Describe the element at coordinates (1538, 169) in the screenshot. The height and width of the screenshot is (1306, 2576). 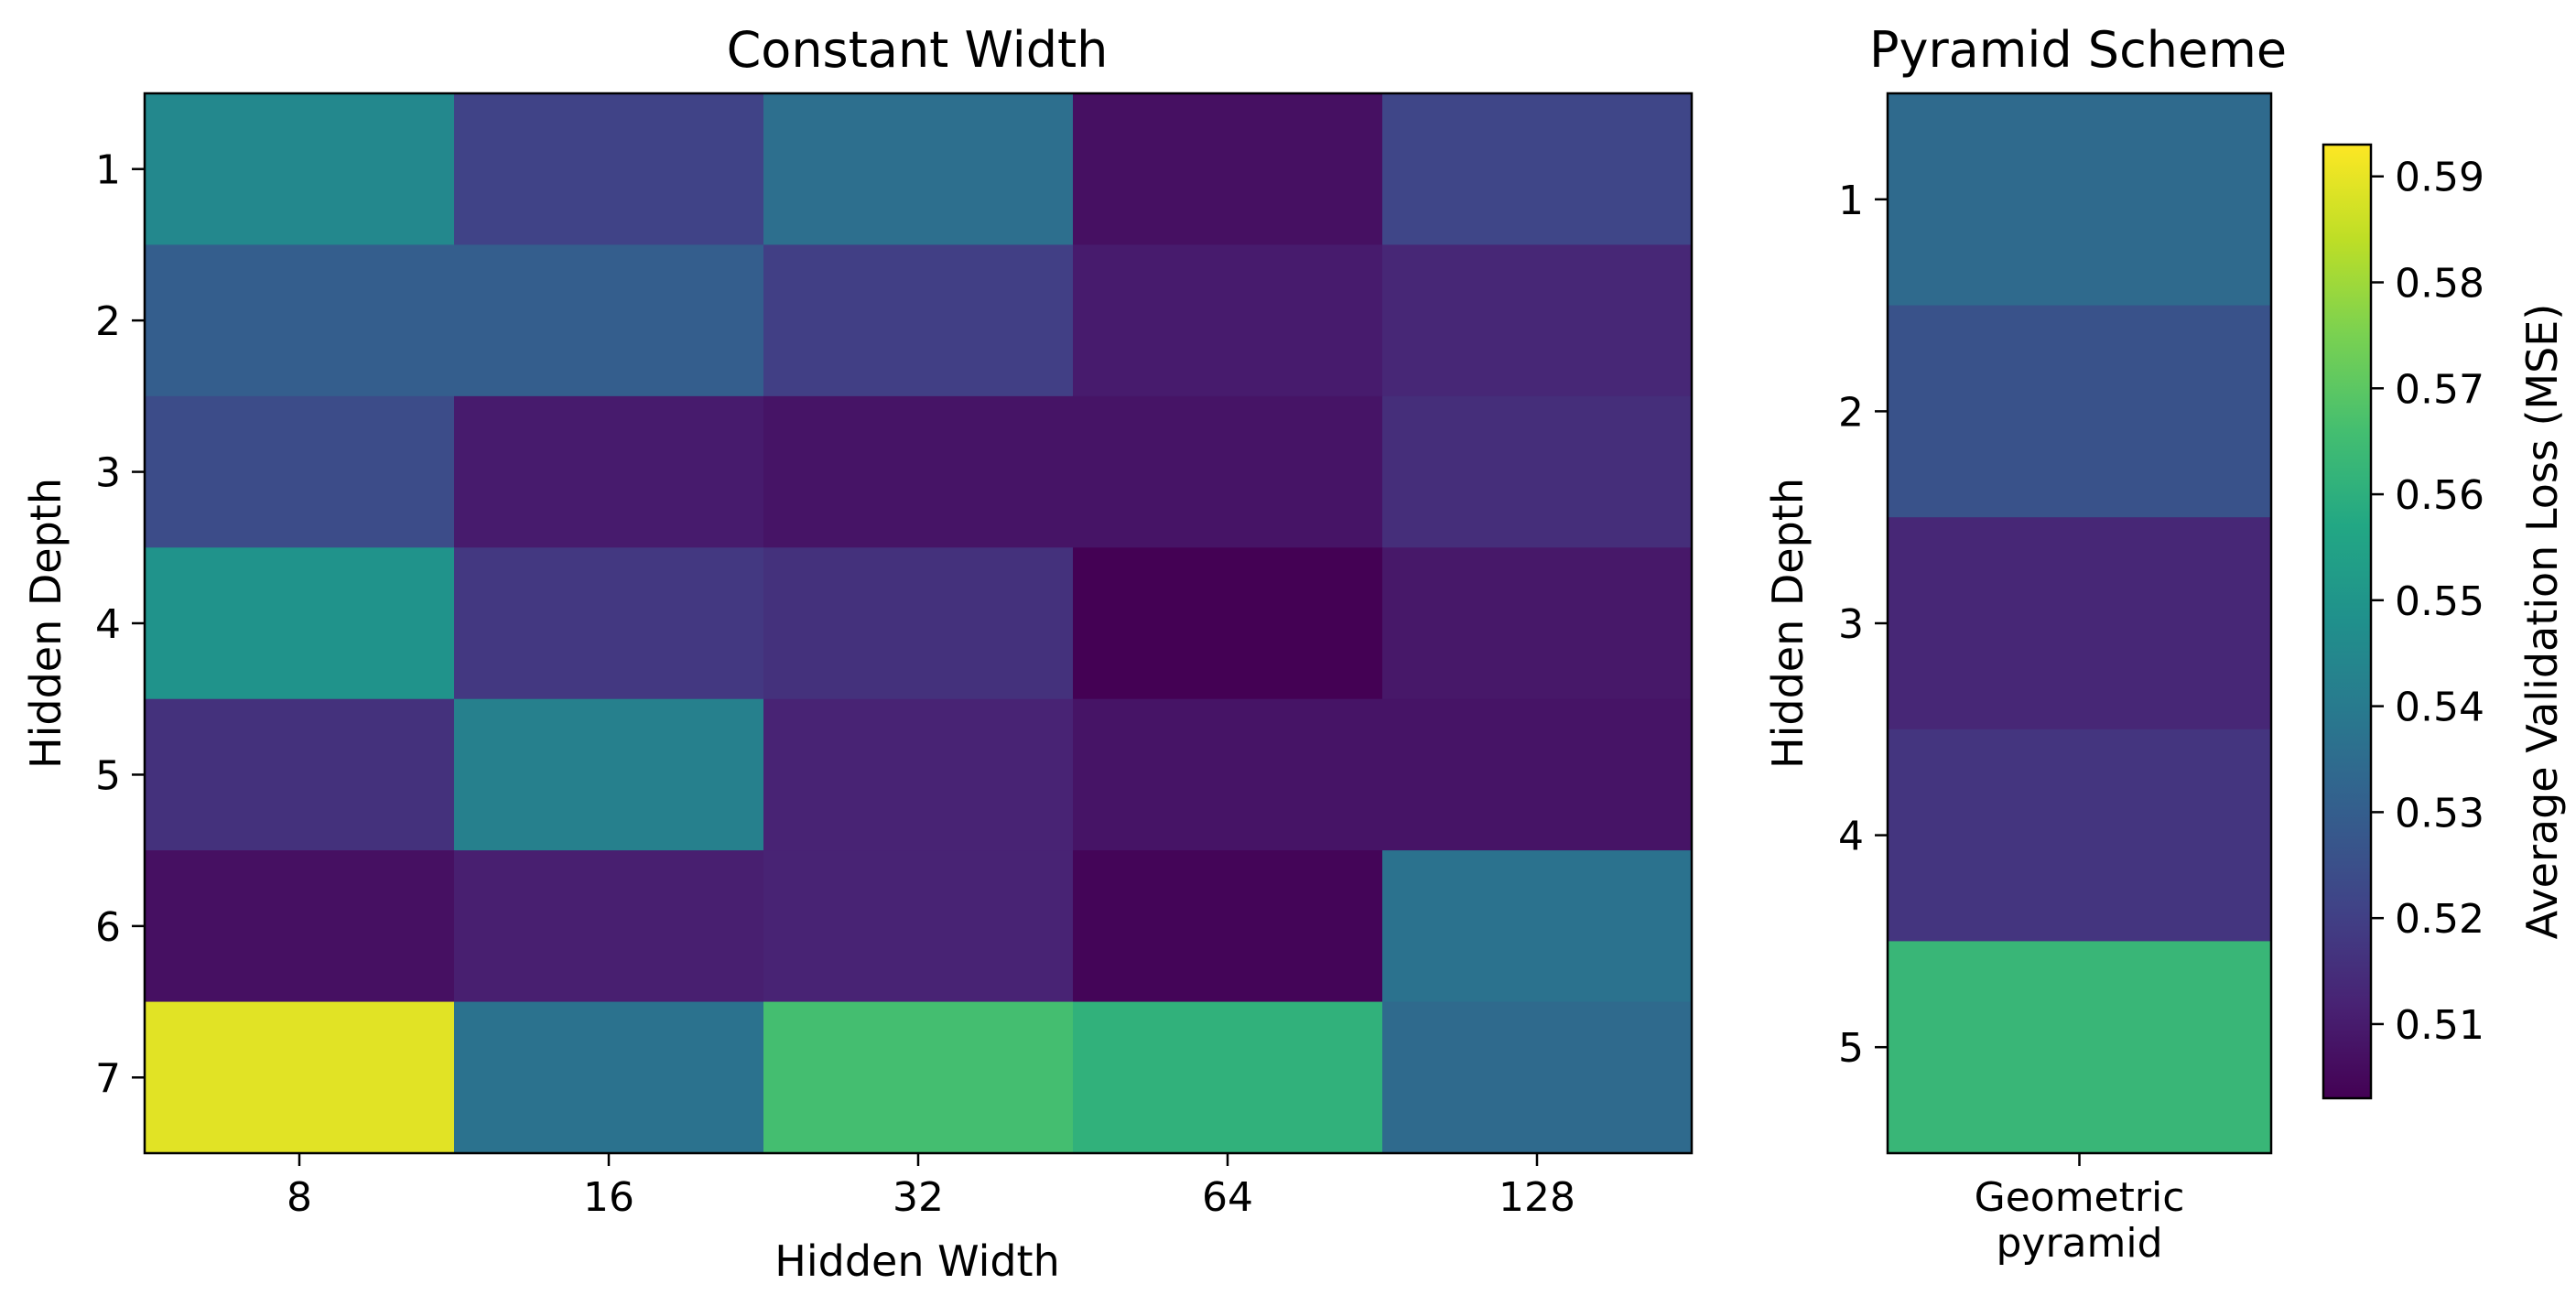
I see `cell-r1-c5` at that location.